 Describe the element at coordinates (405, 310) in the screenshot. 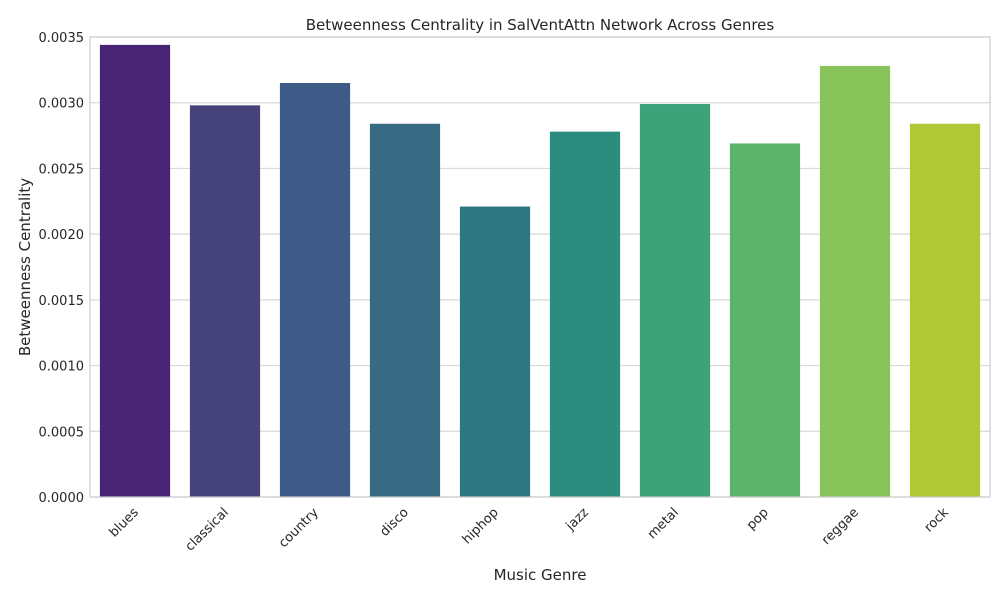

I see `bar-disco` at that location.